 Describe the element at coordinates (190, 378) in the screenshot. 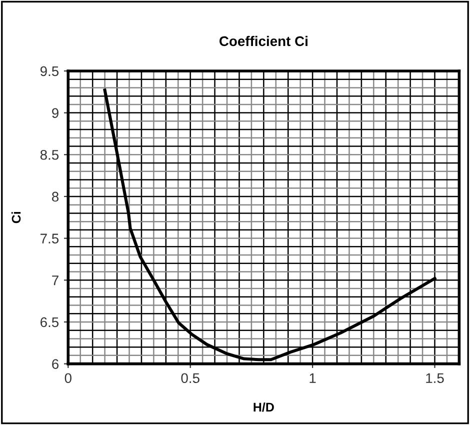

I see `x-tick-label: 0.5` at that location.